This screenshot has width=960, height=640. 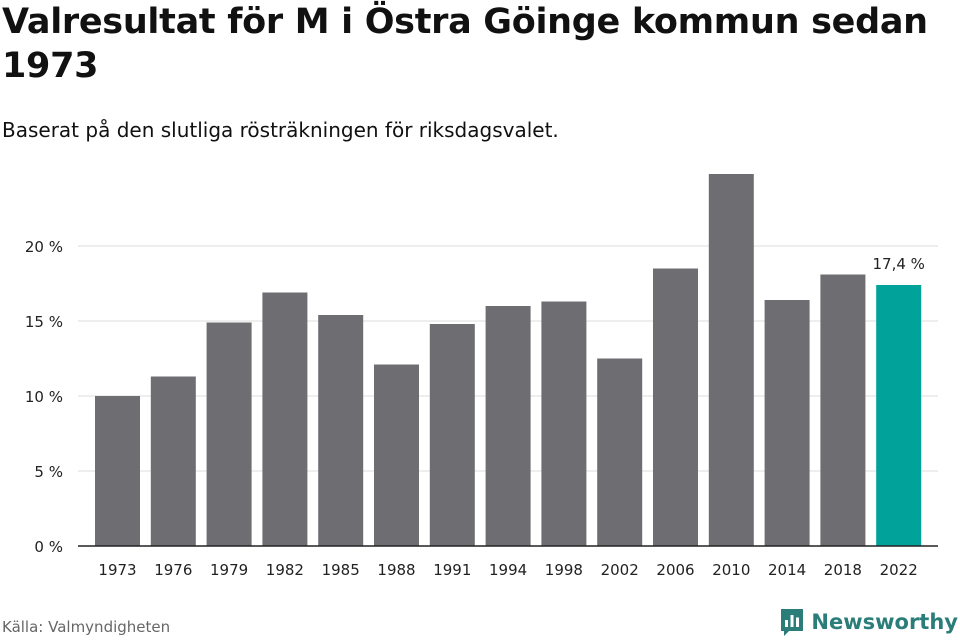 I want to click on bar-2006, so click(x=675, y=407).